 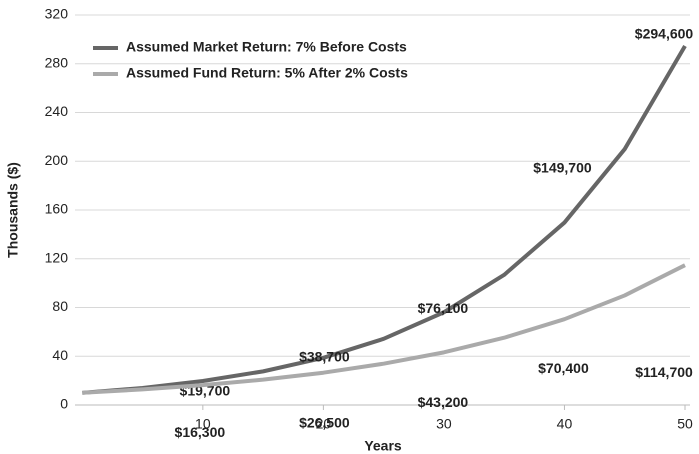 What do you see at coordinates (57, 160) in the screenshot?
I see `y-tick-label: 200` at bounding box center [57, 160].